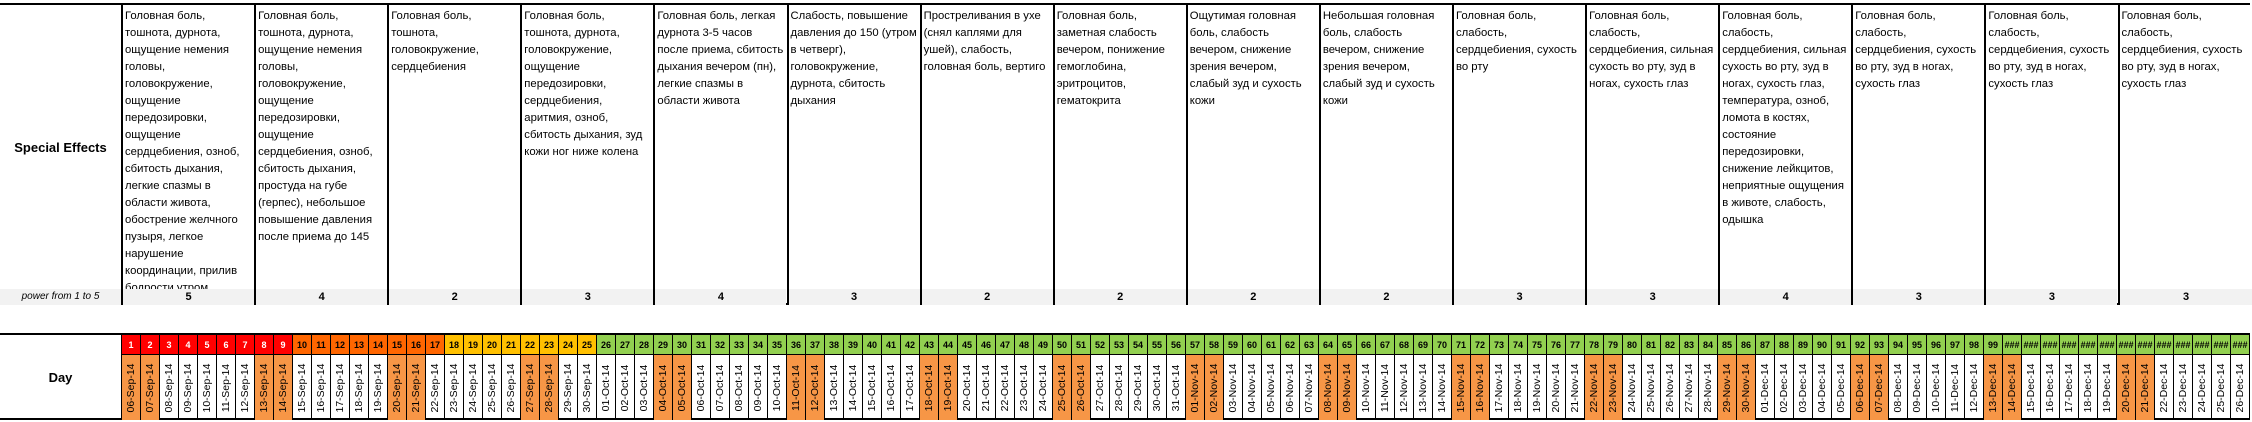 The image size is (2252, 422). Describe the element at coordinates (1461, 387) in the screenshot. I see `date-cell: 15-Nov-14` at that location.